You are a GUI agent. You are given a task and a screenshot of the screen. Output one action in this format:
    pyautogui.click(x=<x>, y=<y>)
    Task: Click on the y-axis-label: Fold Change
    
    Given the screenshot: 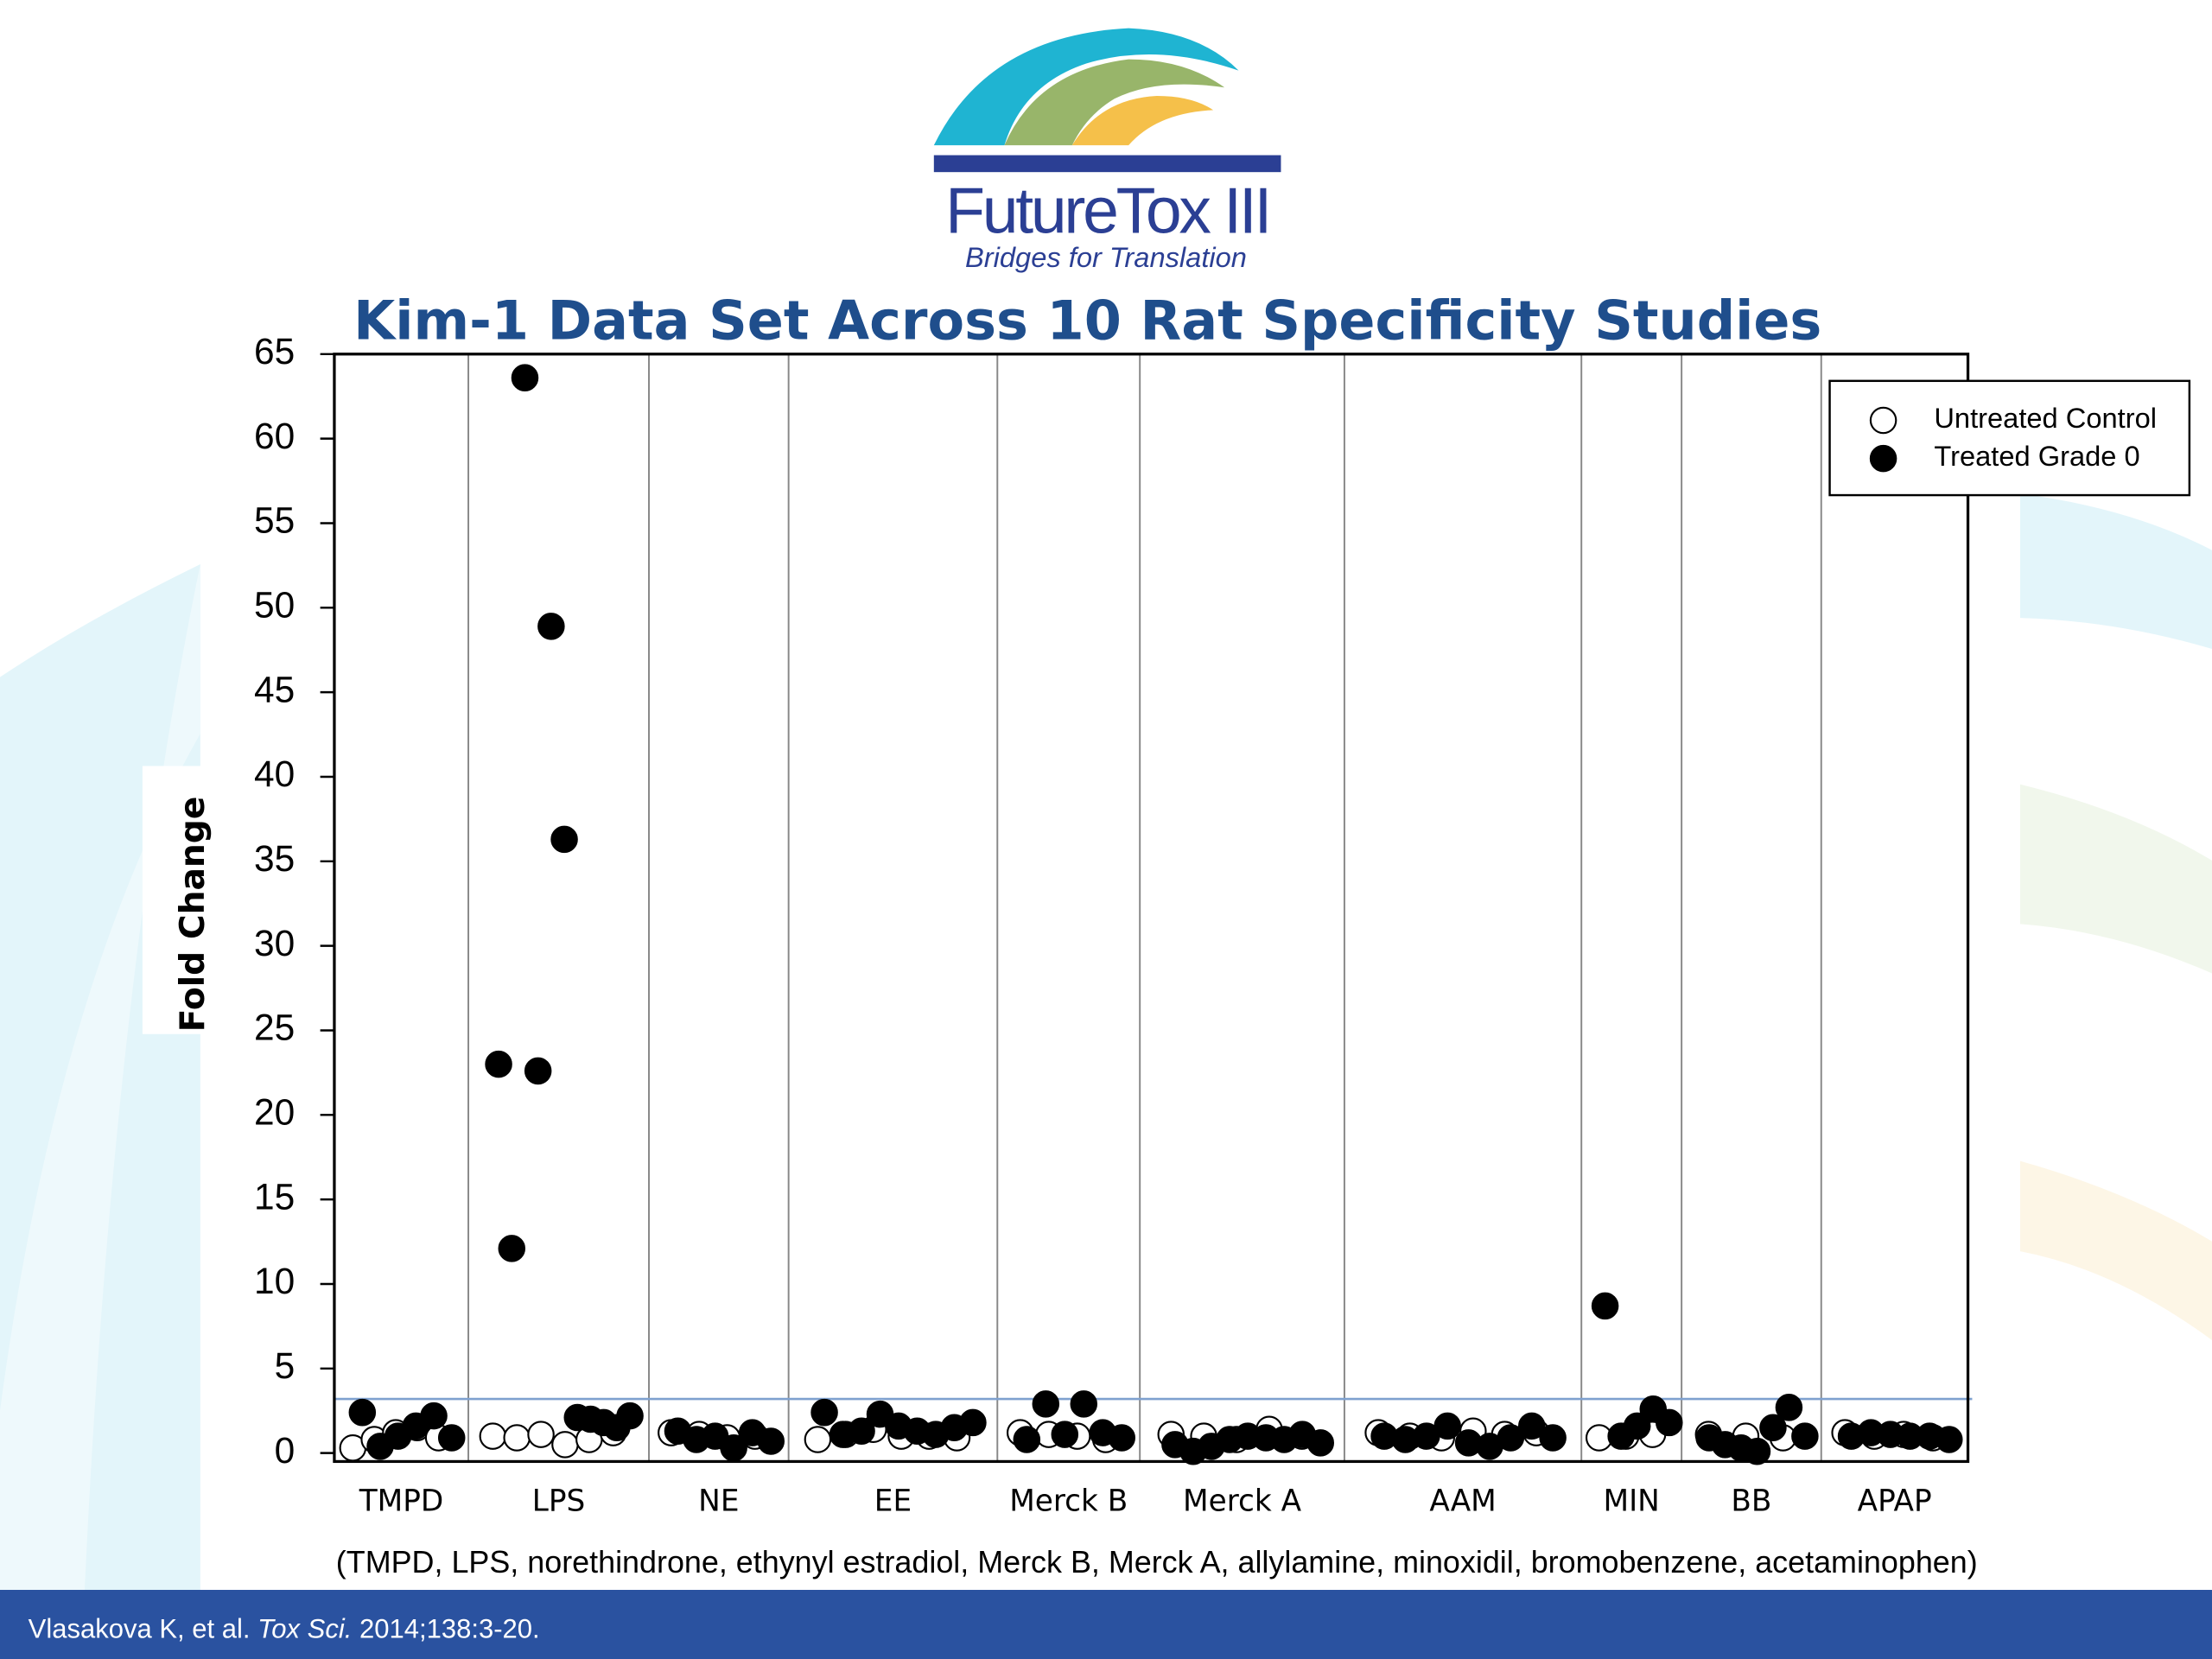 What is the action you would take?
    pyautogui.click(x=193, y=915)
    